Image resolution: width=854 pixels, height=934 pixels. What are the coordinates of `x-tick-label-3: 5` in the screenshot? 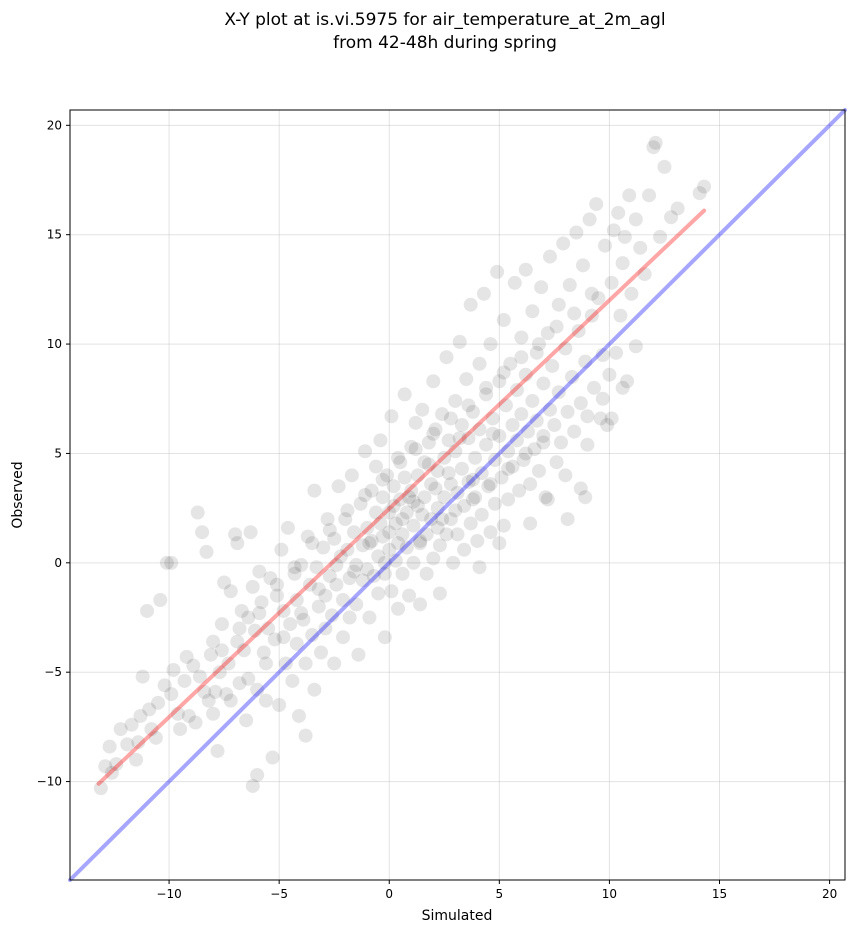 It's located at (500, 894).